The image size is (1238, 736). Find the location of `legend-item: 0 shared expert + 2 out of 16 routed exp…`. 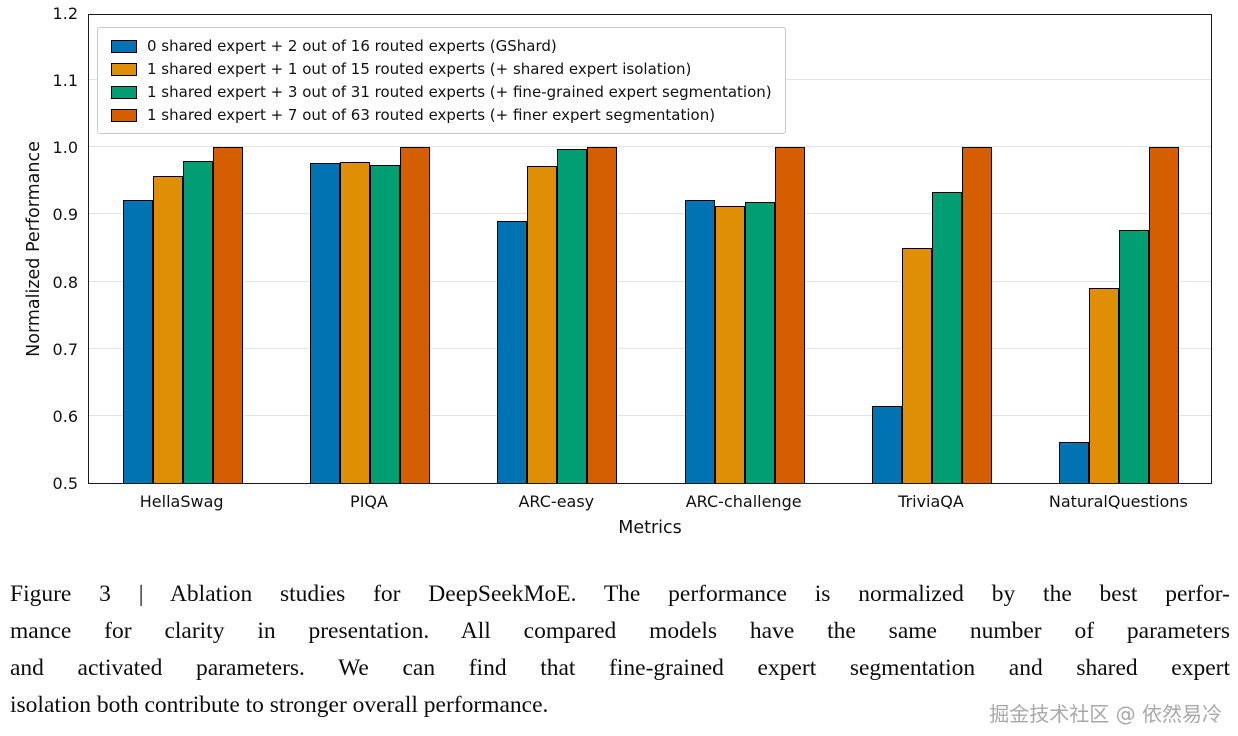

legend-item: 0 shared expert + 2 out of 16 routed exp… is located at coordinates (441, 46).